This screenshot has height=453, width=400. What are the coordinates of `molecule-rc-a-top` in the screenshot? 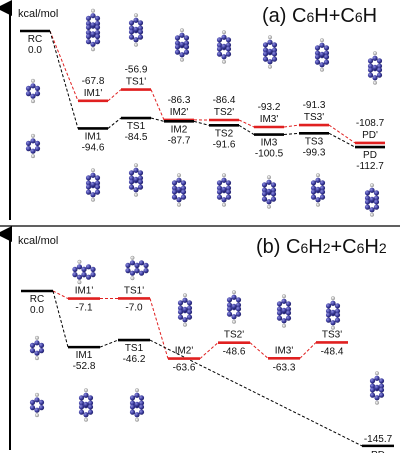 It's located at (33, 91).